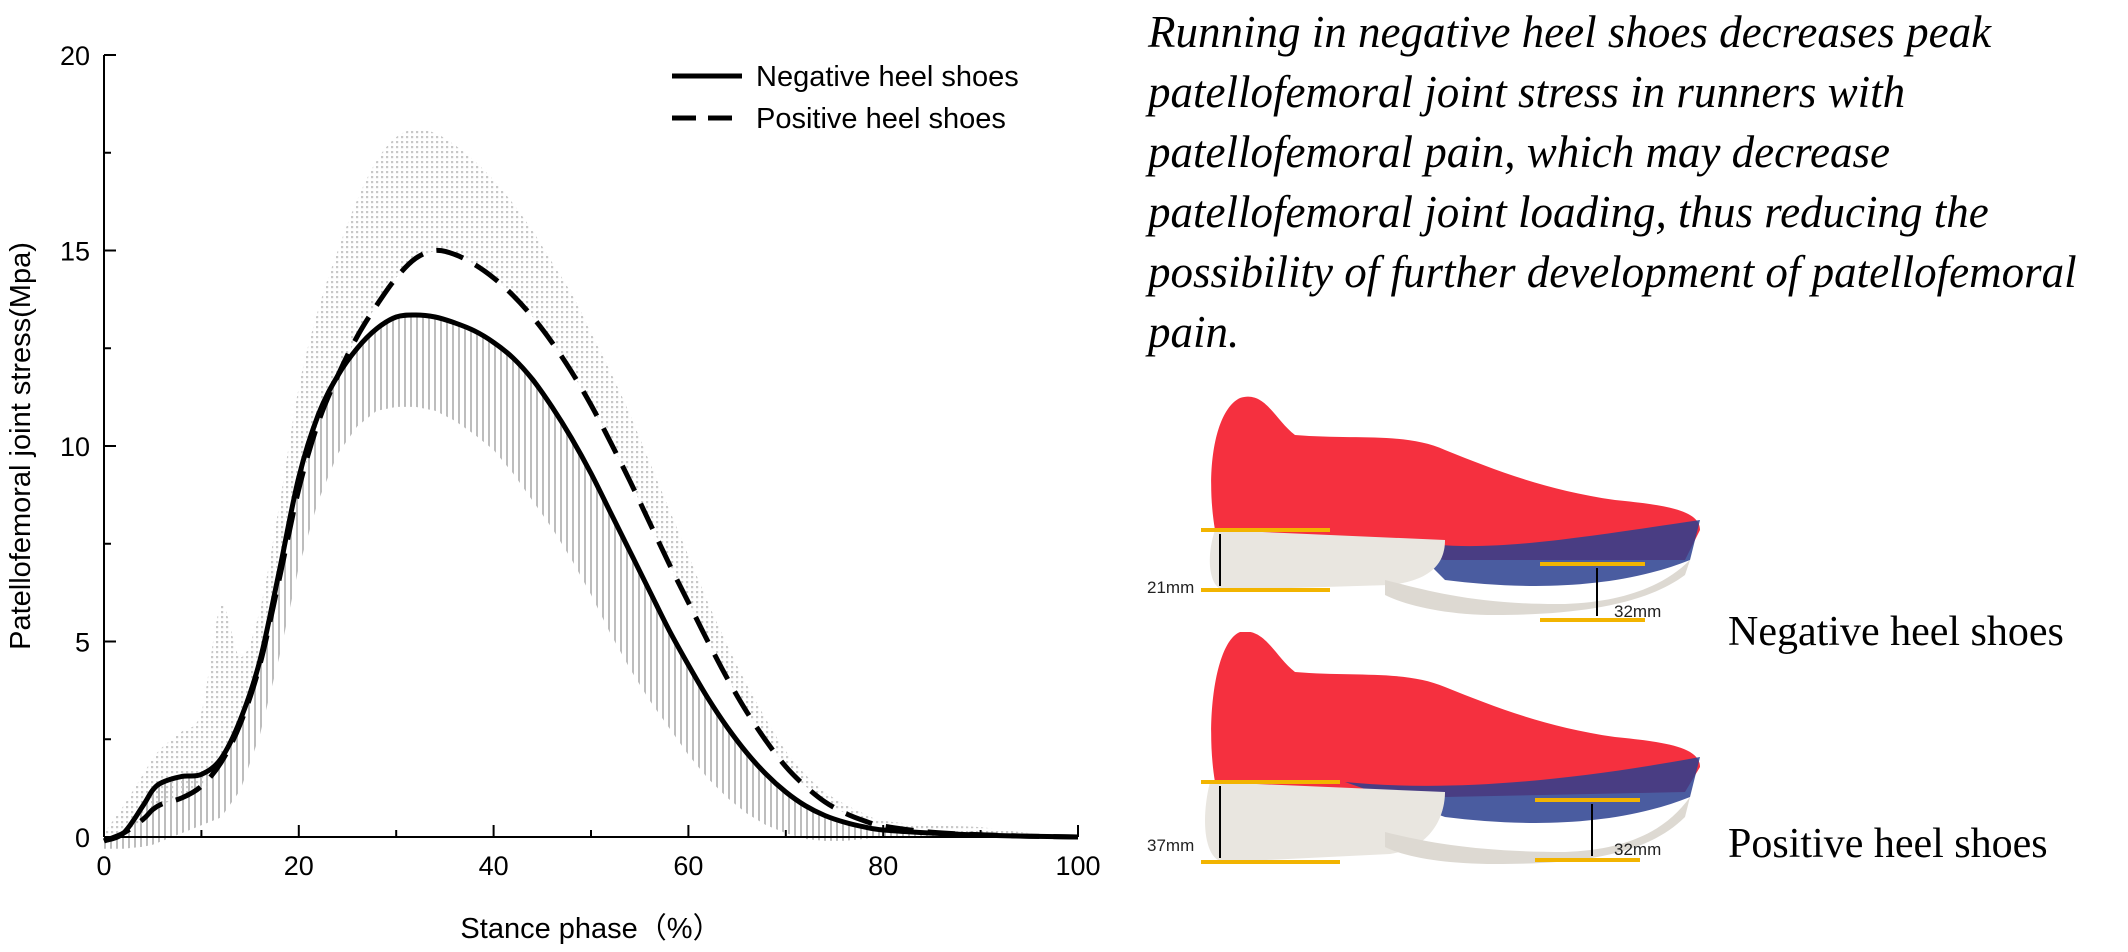  I want to click on y-tick-label: 15, so click(75, 252).